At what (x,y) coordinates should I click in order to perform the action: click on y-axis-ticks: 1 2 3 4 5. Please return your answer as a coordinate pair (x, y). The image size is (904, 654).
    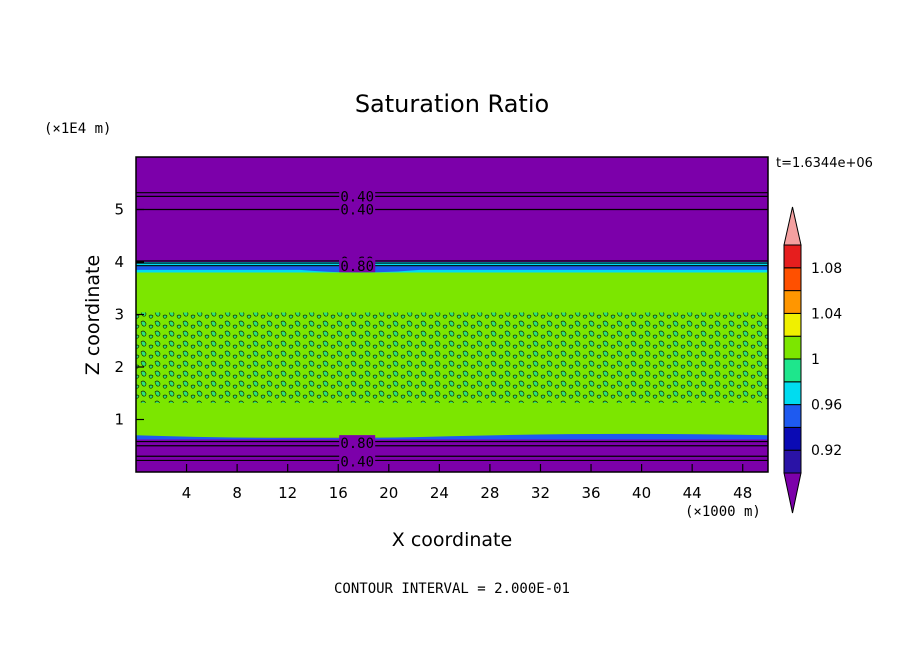
    Looking at the image, I should click on (129, 315).